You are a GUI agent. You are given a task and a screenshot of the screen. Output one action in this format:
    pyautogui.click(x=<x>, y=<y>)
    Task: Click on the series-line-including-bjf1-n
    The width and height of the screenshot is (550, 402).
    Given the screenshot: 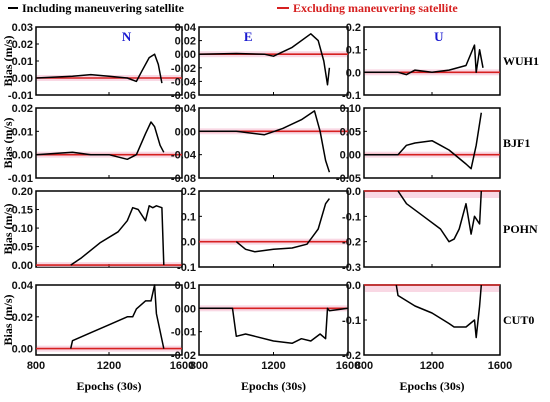 What is the action you would take?
    pyautogui.click(x=100, y=141)
    